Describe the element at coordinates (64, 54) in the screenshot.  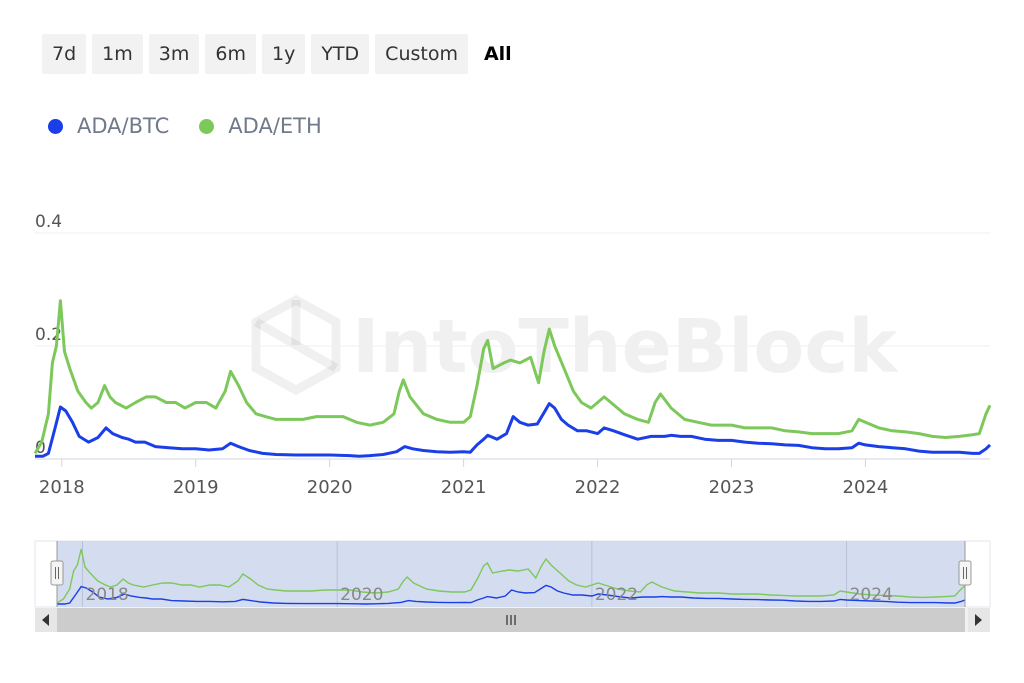
I see `range-button-7d: 7d` at that location.